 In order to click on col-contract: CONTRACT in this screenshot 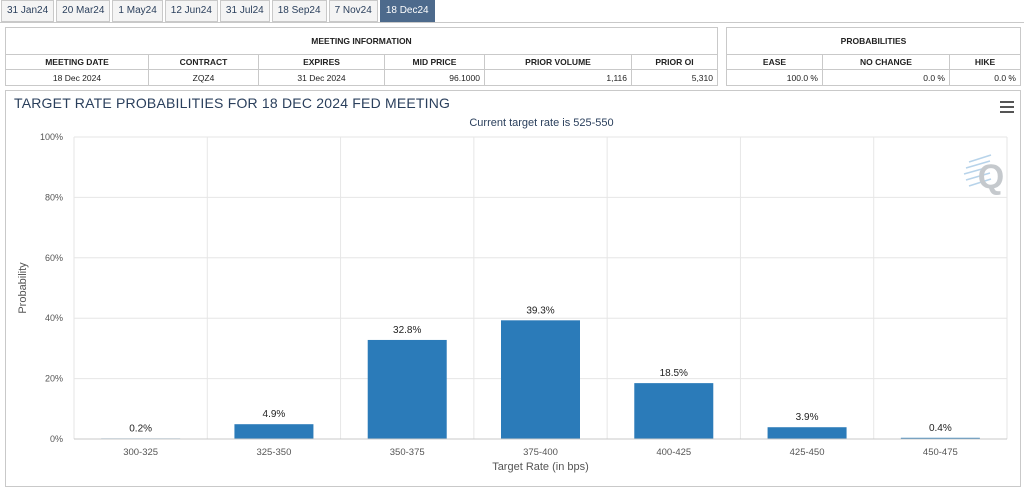, I will do `click(203, 62)`.